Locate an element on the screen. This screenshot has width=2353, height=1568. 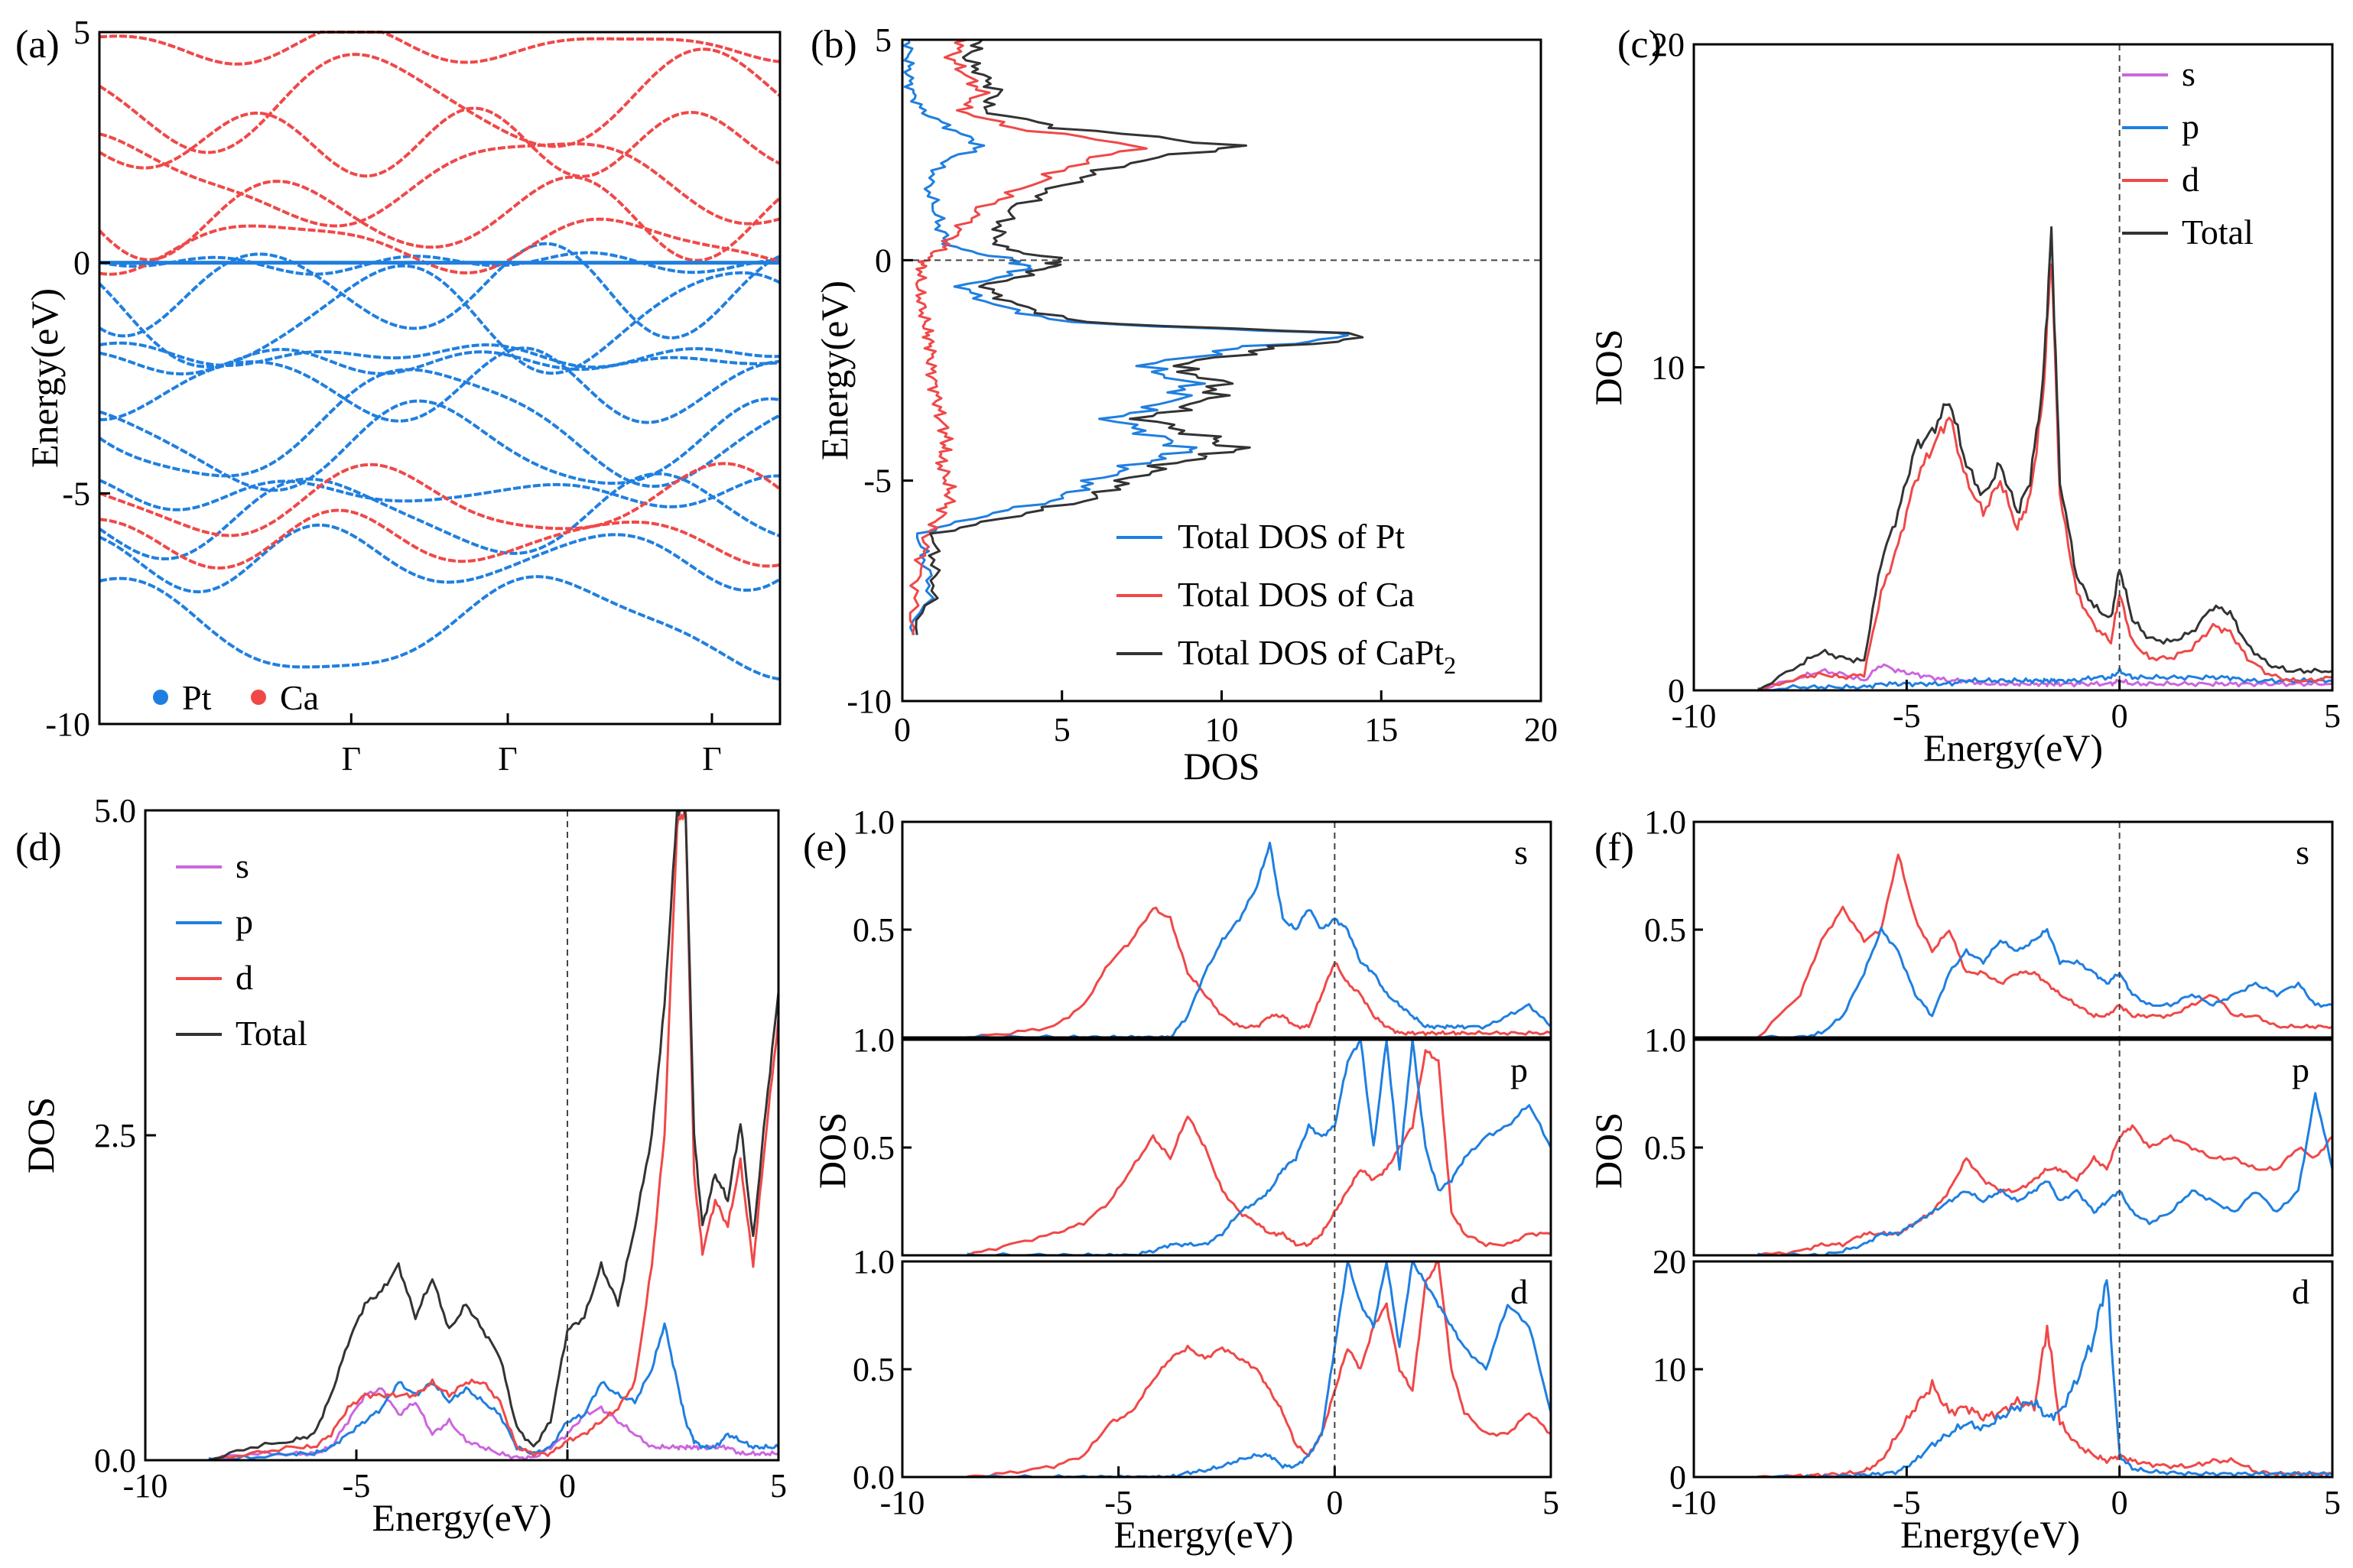
legend-ca-label: Ca is located at coordinates (299, 697).